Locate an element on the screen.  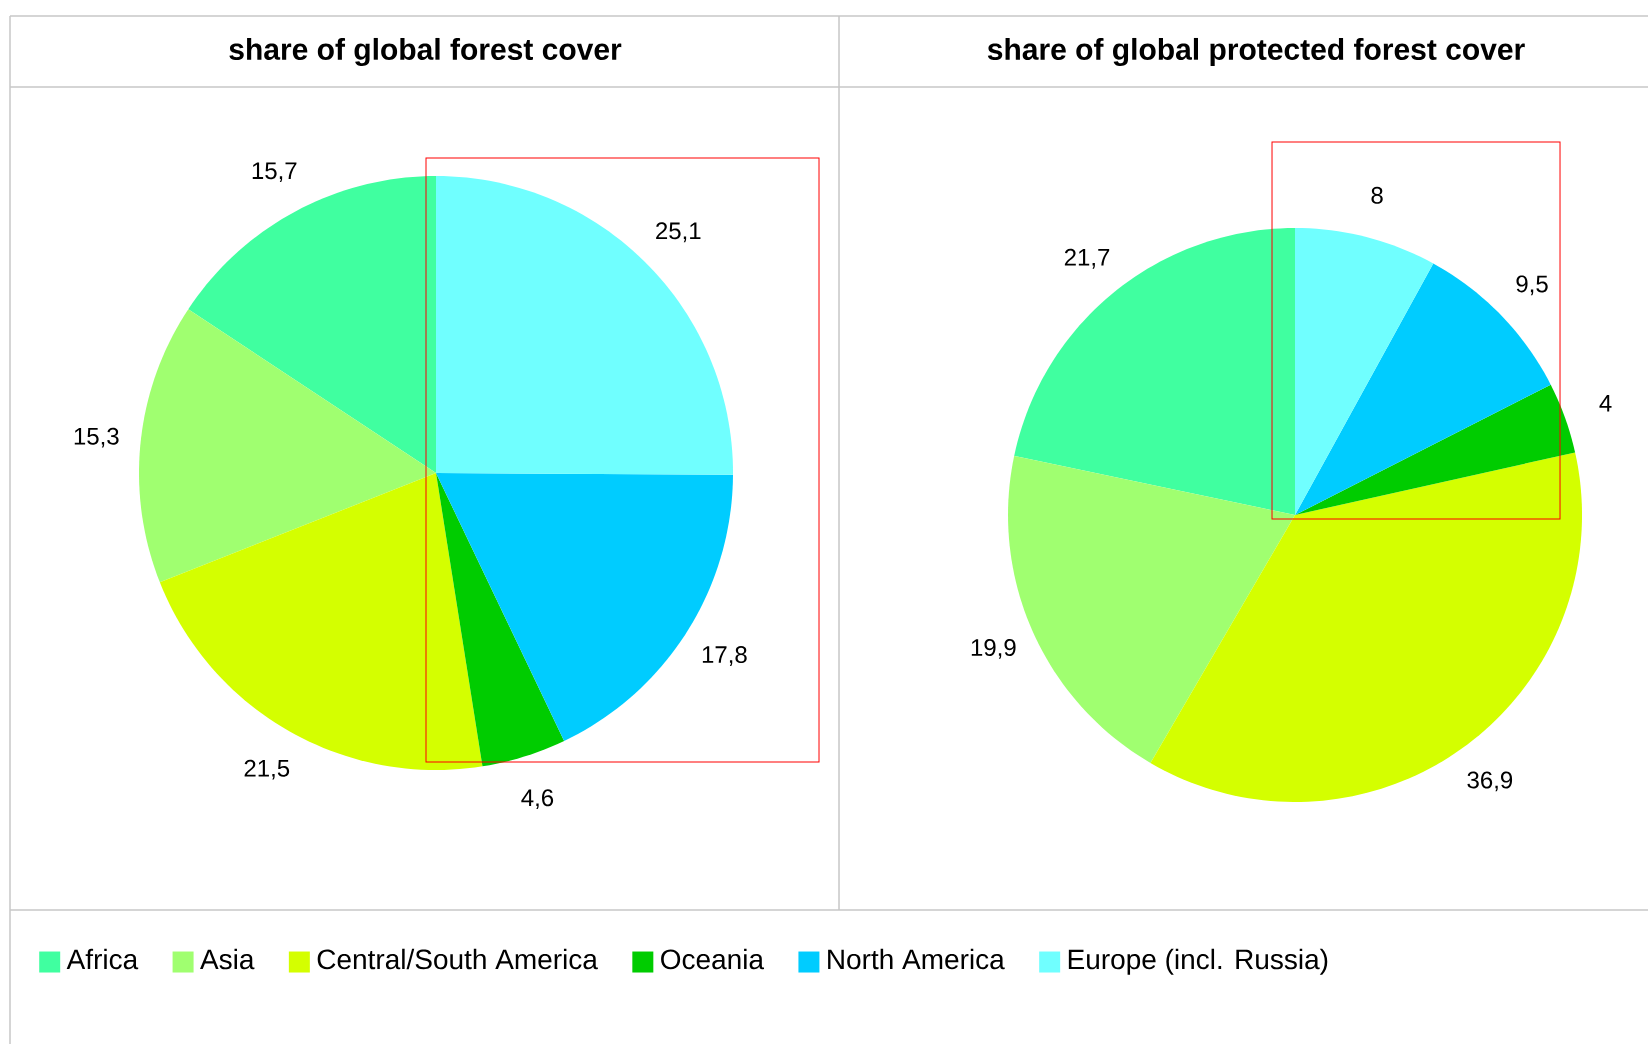
data-label: 8 is located at coordinates (1377, 195).